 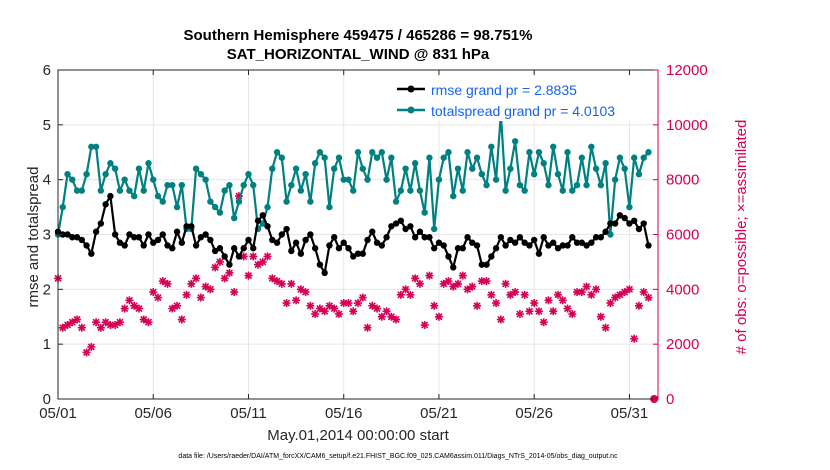 I want to click on y-axis-left-title: rmse and totalspread, so click(x=33, y=237).